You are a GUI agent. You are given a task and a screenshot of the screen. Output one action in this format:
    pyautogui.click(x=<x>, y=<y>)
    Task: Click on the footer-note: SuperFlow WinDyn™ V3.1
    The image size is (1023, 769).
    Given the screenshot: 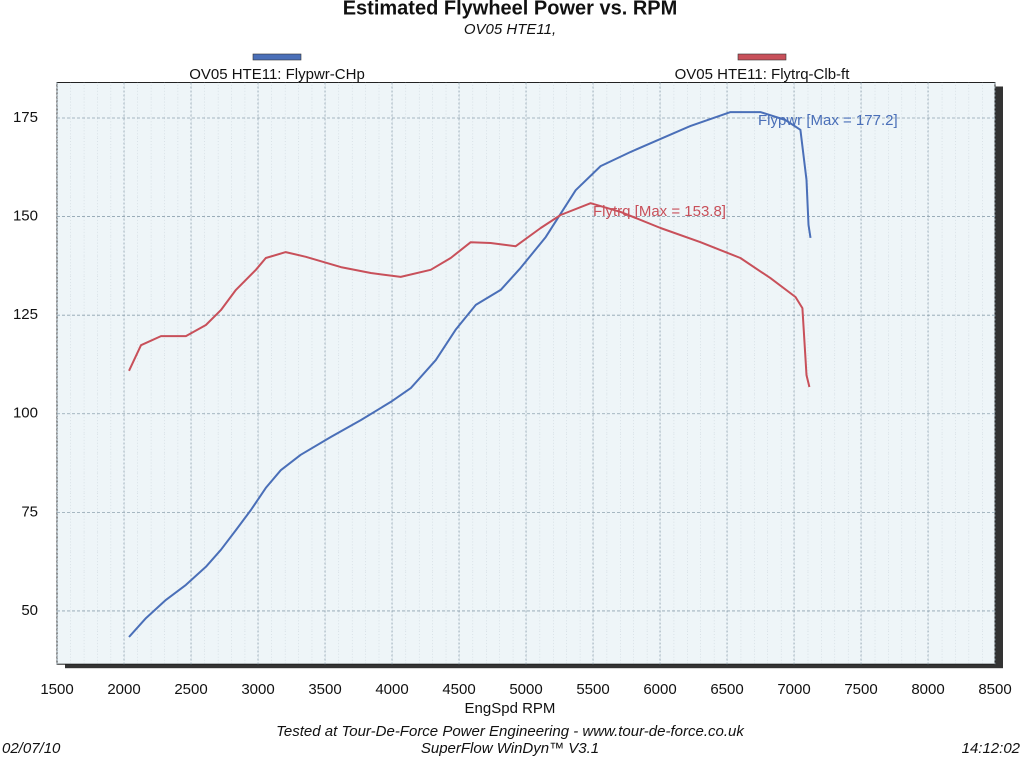 What is the action you would take?
    pyautogui.click(x=510, y=748)
    